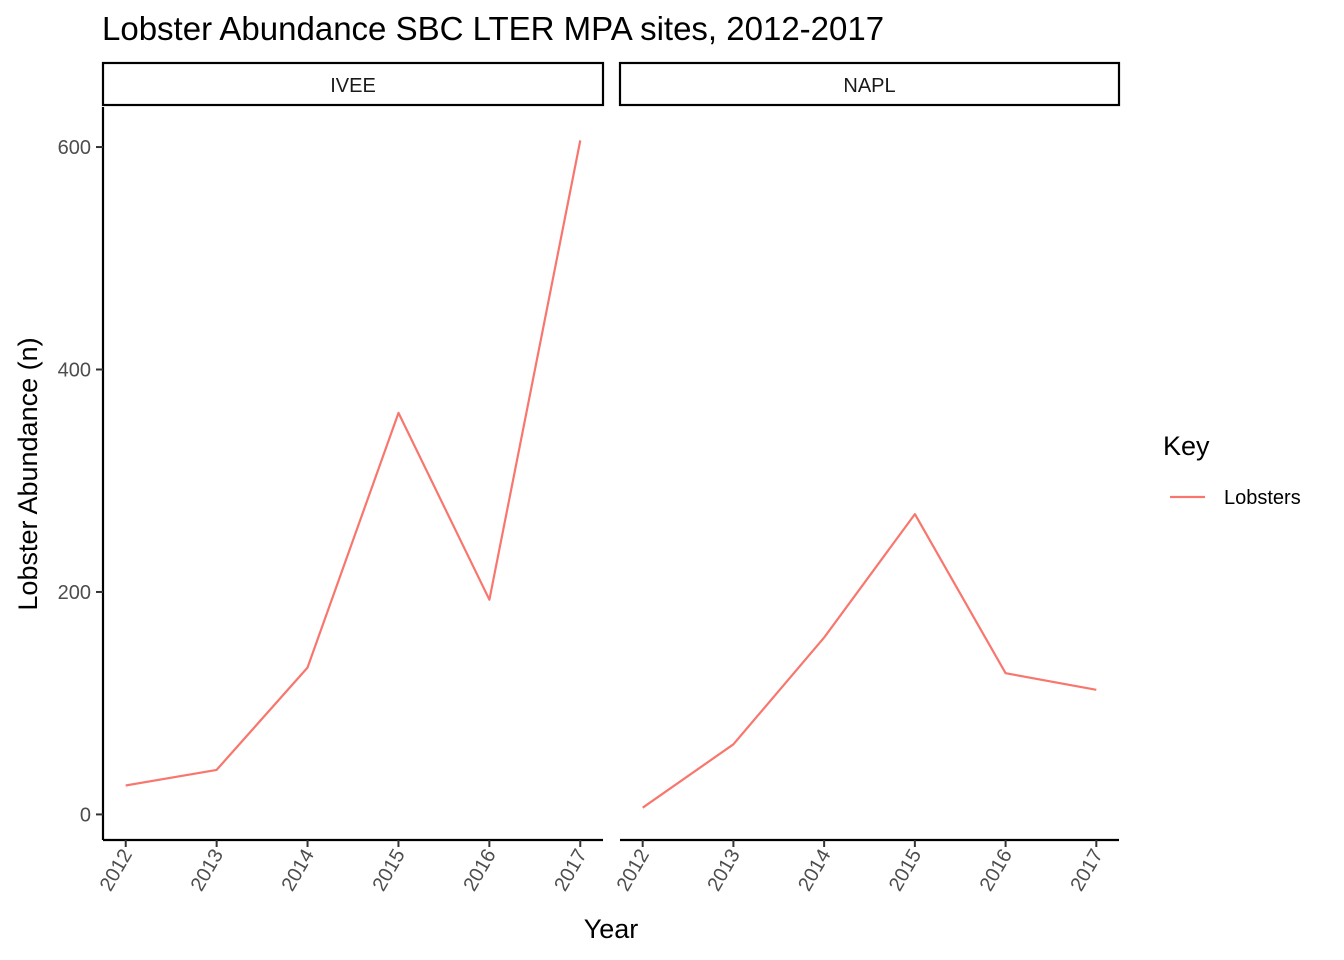  Describe the element at coordinates (74, 148) in the screenshot. I see `y-tick-label: 600` at that location.